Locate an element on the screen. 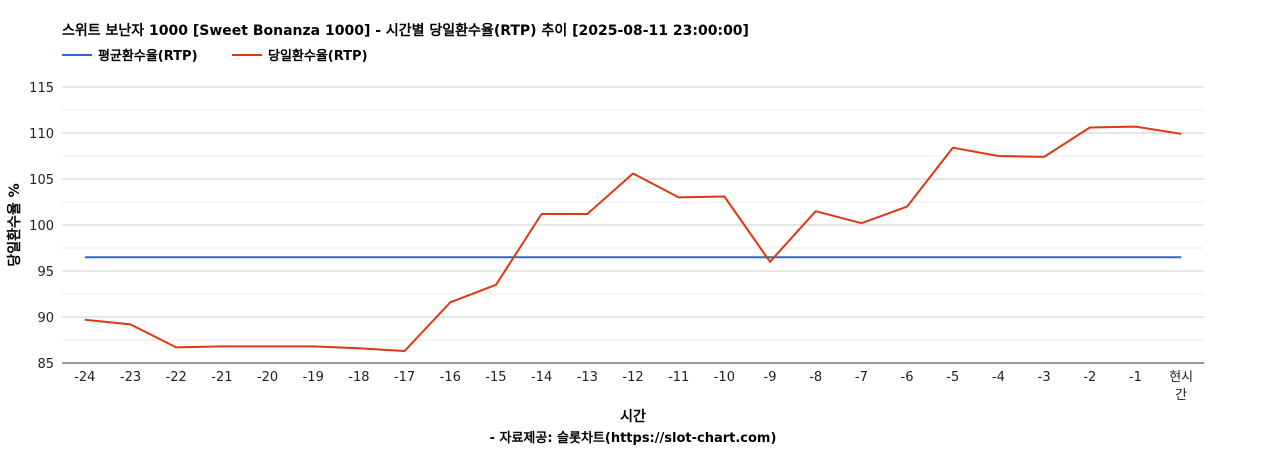 The height and width of the screenshot is (450, 1268). x-tick-label: -10 is located at coordinates (724, 377).